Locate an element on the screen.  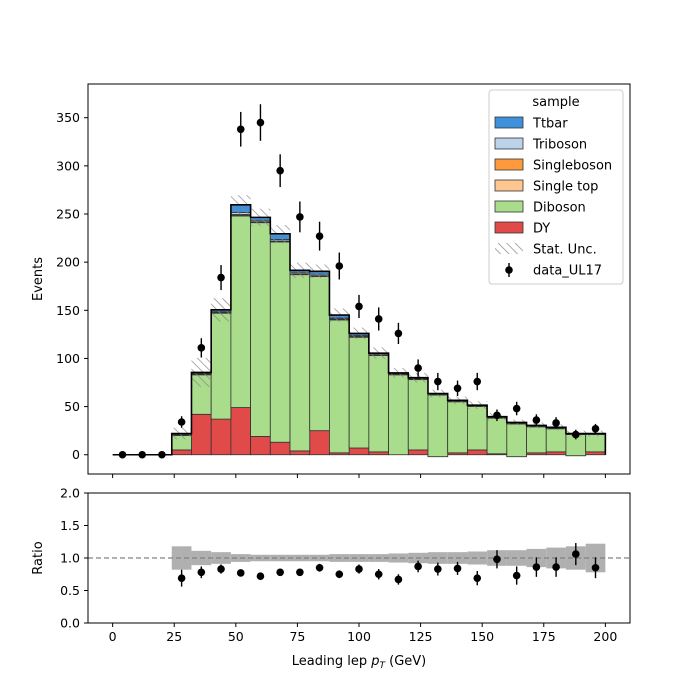
y-tick-label: 300 is located at coordinates (68, 165).